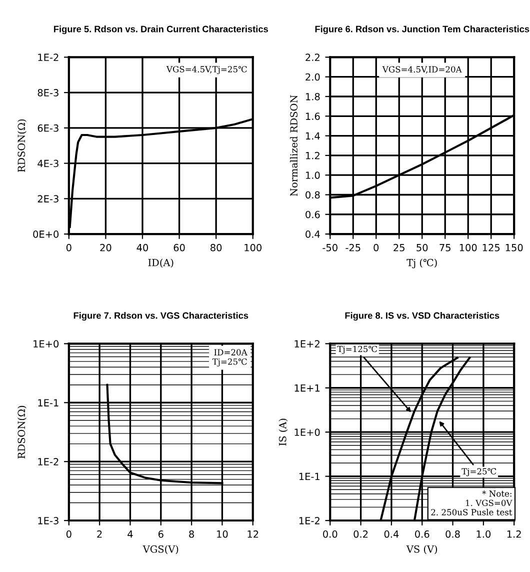  I want to click on y-axis-title: Normallized RDSON, so click(294, 145).